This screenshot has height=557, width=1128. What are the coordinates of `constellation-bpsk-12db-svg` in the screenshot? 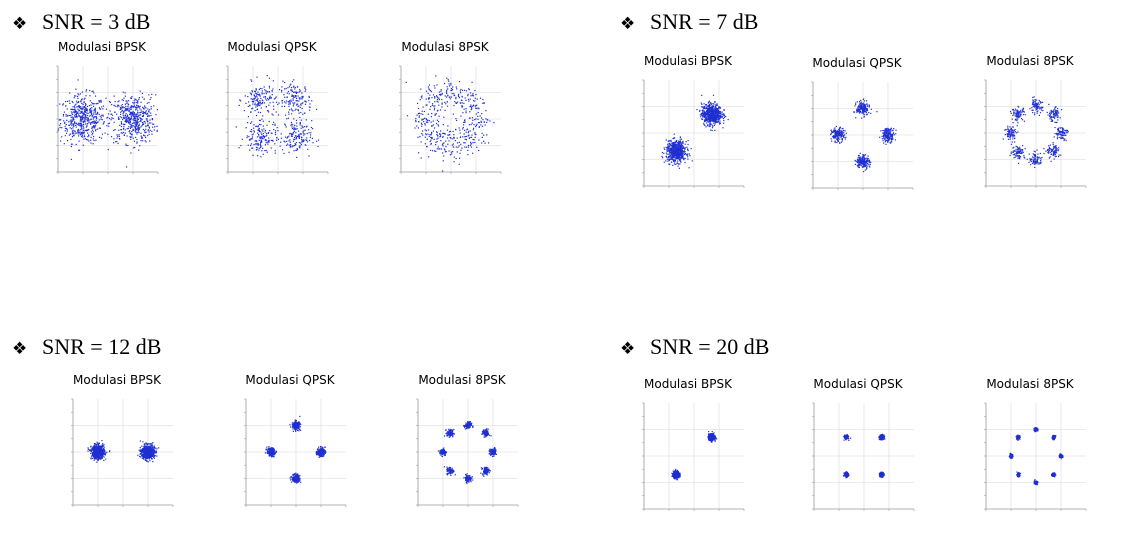 It's located at (120, 454).